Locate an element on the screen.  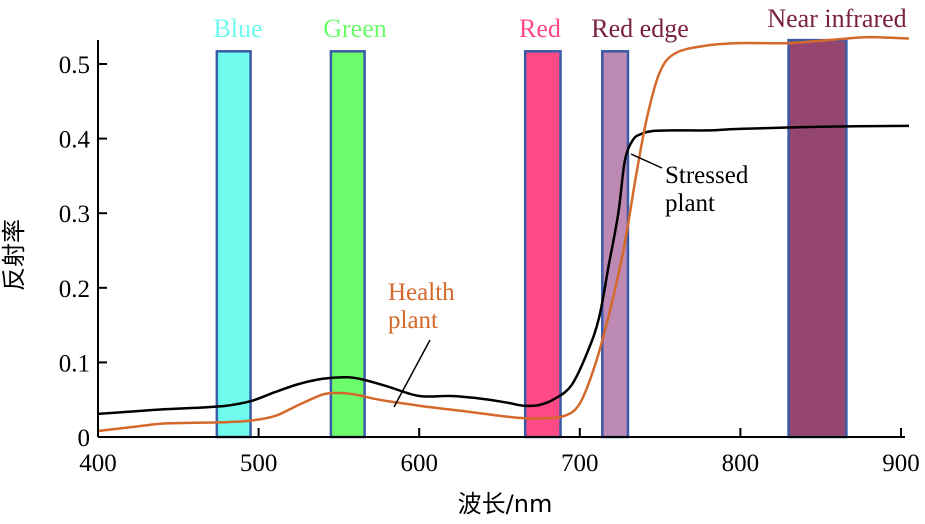
band-label-blue: Blue is located at coordinates (237, 28).